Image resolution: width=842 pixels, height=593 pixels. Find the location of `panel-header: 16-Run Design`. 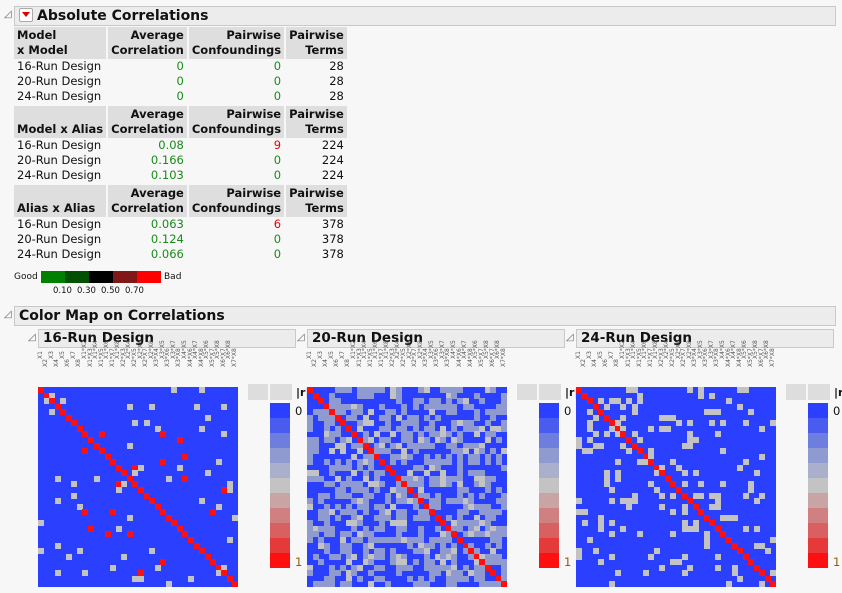

panel-header: 16-Run Design is located at coordinates (167, 338).